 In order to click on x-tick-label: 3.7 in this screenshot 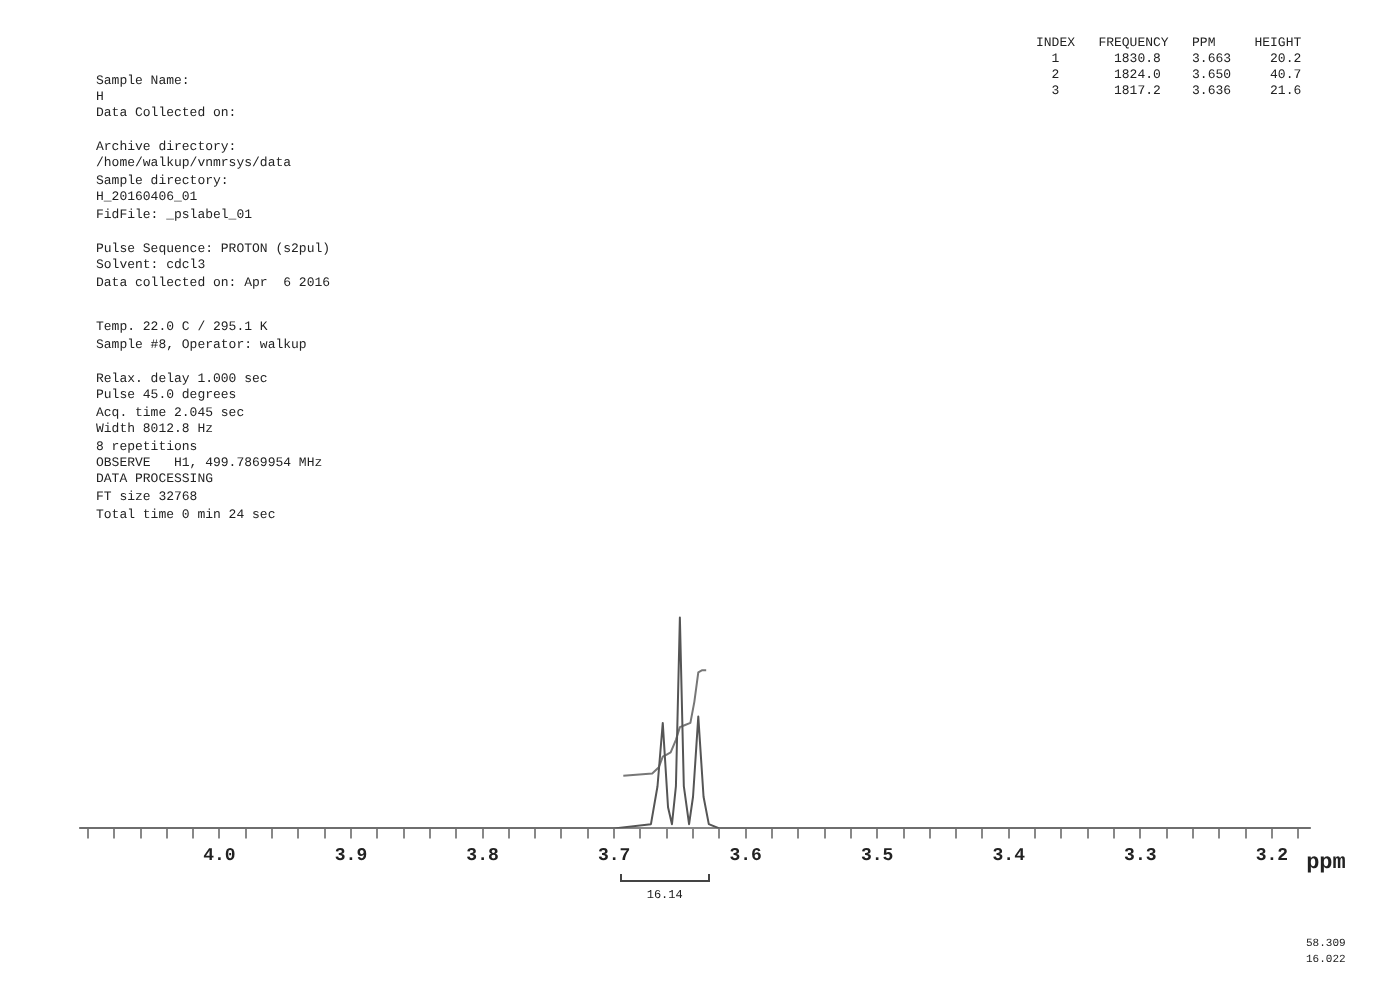, I will do `click(614, 855)`.